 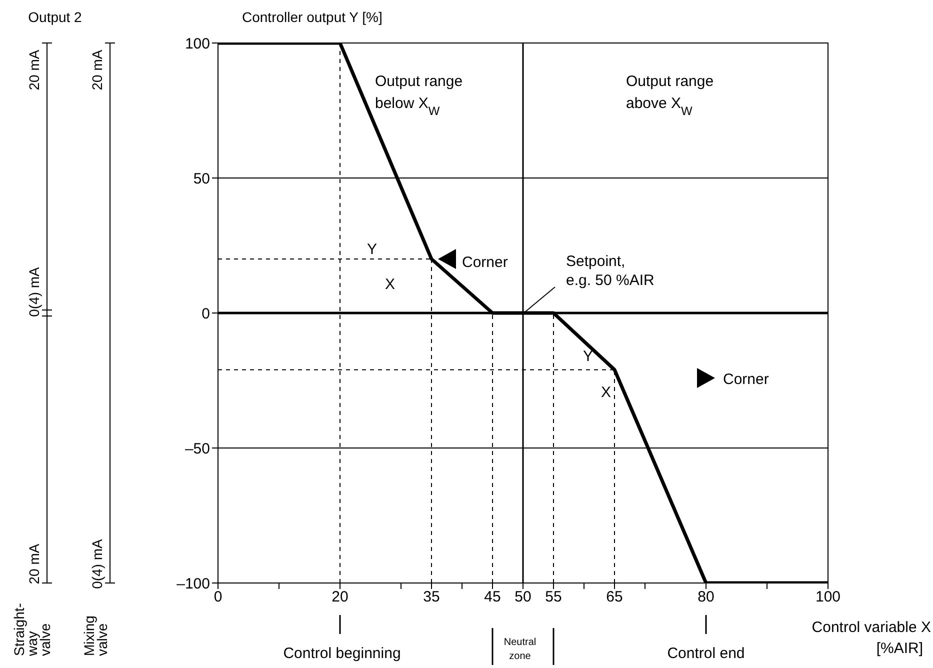 What do you see at coordinates (419, 95) in the screenshot?
I see `annotation: Output range below X$_{W}$` at bounding box center [419, 95].